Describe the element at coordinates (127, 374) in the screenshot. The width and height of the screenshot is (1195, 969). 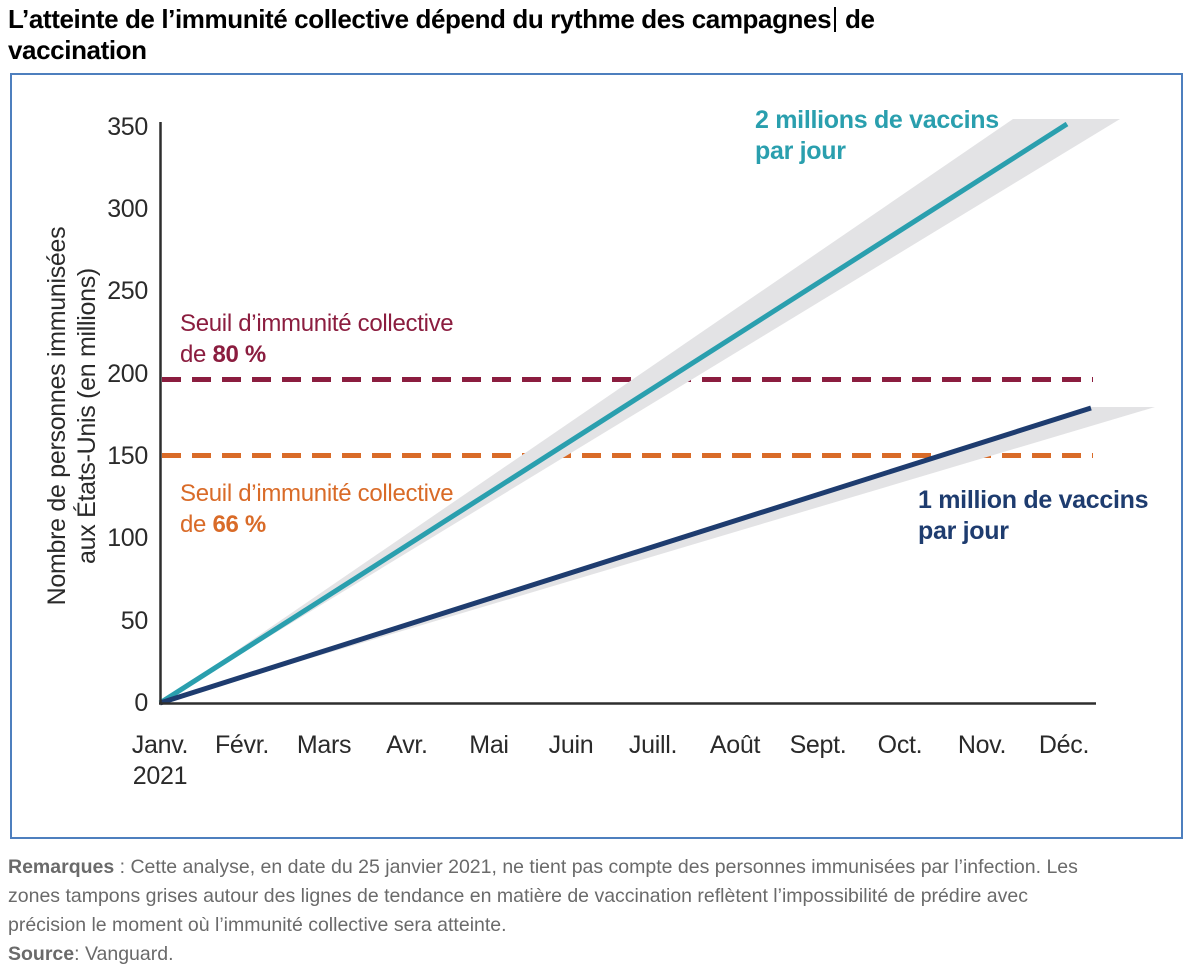
I see `y-tick-200: 200` at that location.